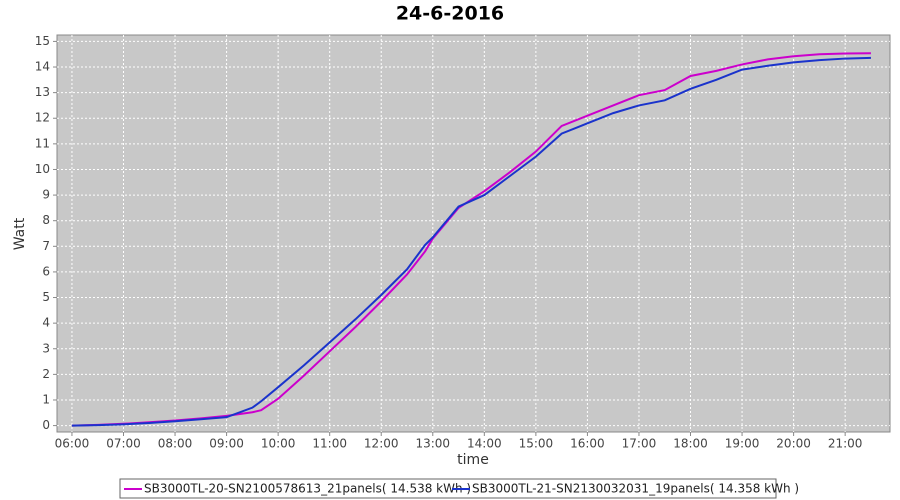 Image resolution: width=900 pixels, height=500 pixels. I want to click on y-tick-label: 9, so click(46, 195).